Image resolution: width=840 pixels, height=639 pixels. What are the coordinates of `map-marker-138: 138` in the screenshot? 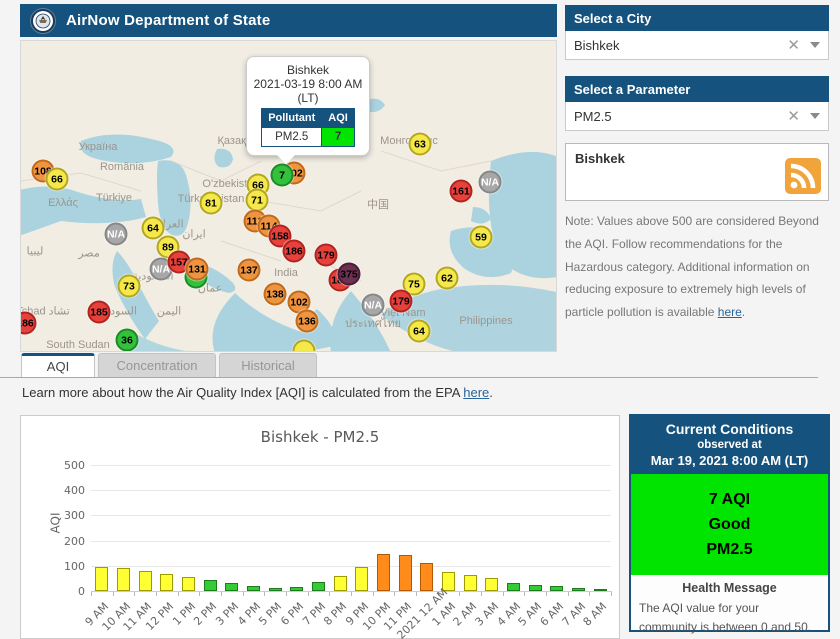 It's located at (275, 294).